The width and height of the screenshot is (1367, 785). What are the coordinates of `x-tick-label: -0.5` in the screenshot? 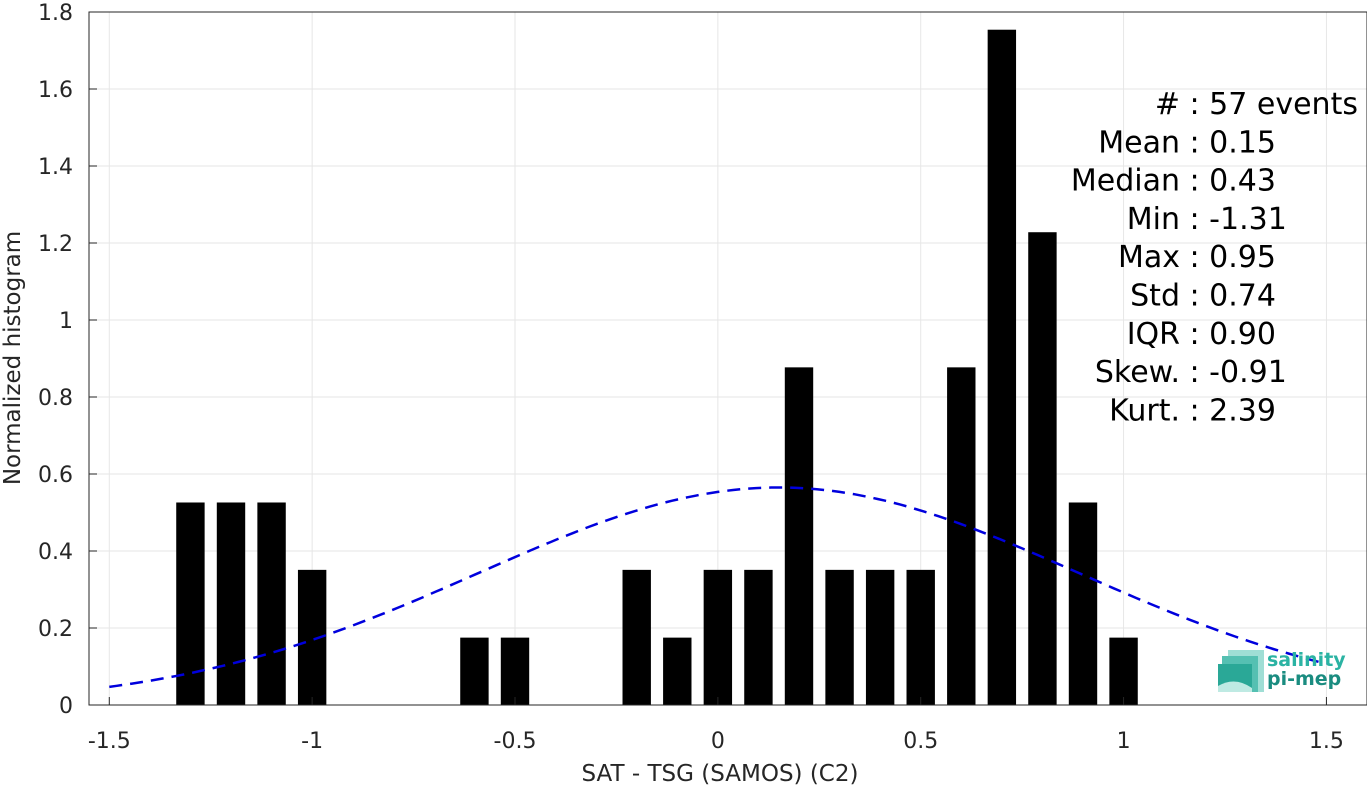 It's located at (515, 741).